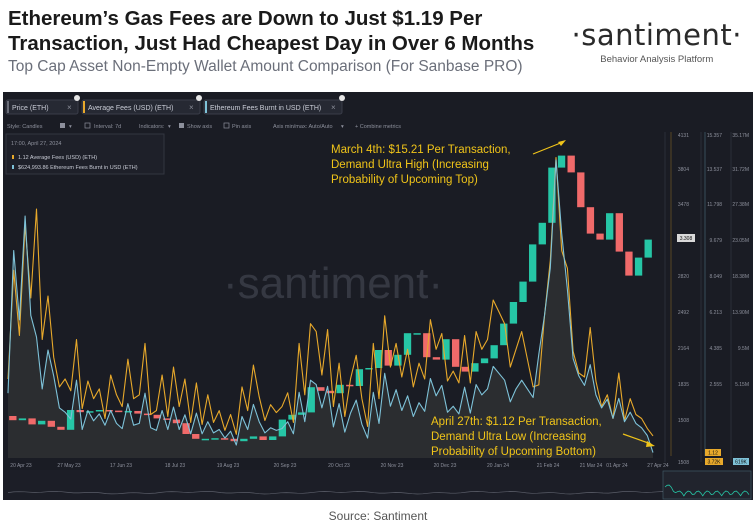  Describe the element at coordinates (333, 283) in the screenshot. I see `santiment-watermark: ·santiment·` at that location.